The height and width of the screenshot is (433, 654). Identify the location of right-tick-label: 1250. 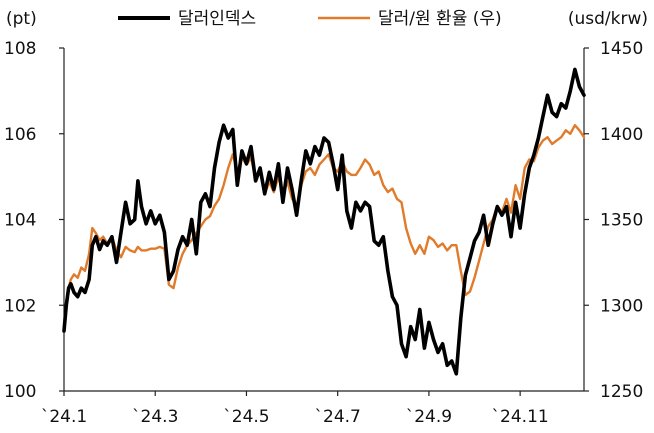
(621, 392).